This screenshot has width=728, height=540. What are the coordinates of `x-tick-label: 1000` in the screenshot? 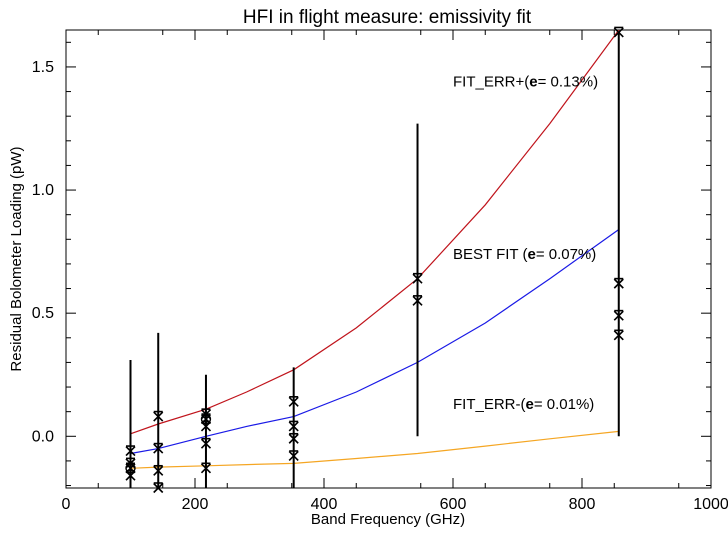 It's located at (710, 504).